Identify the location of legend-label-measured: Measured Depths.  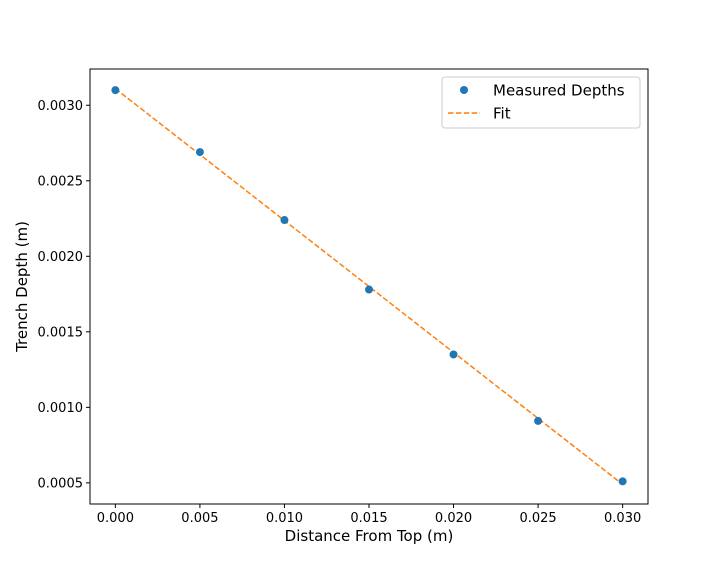
(559, 91).